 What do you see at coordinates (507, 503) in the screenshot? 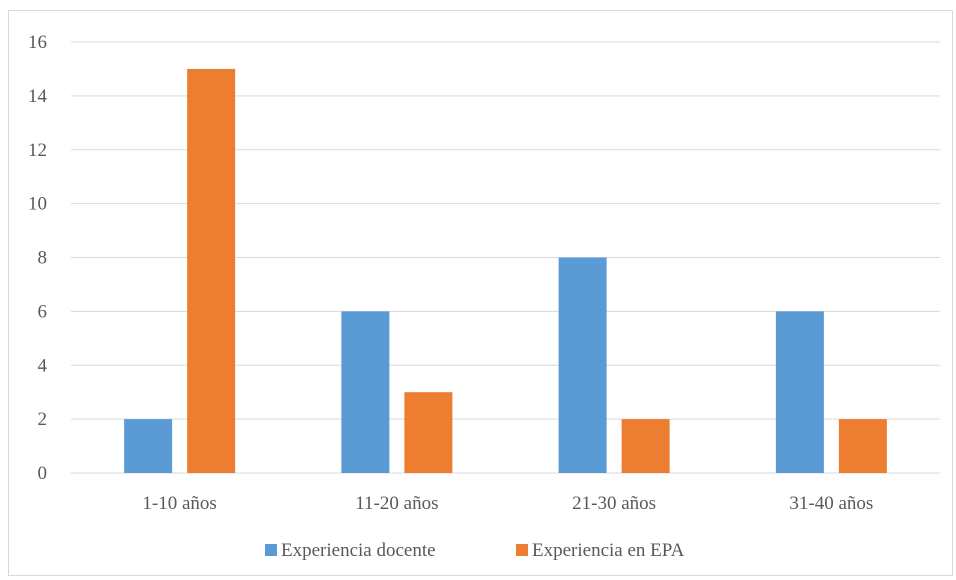
I see `x-axis-ticks: 1-10 años 11-20 años 21-30 años 31-40 años` at bounding box center [507, 503].